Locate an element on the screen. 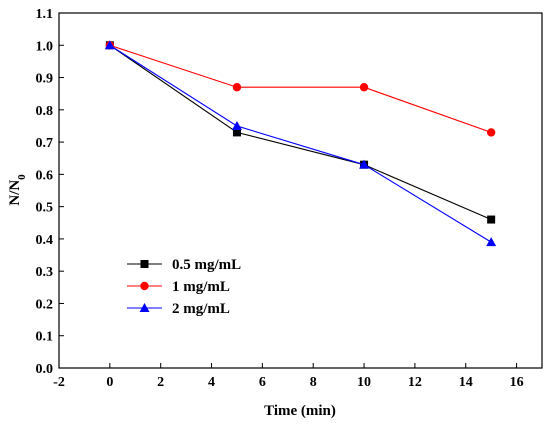  x-tick-label: 6 is located at coordinates (262, 382).